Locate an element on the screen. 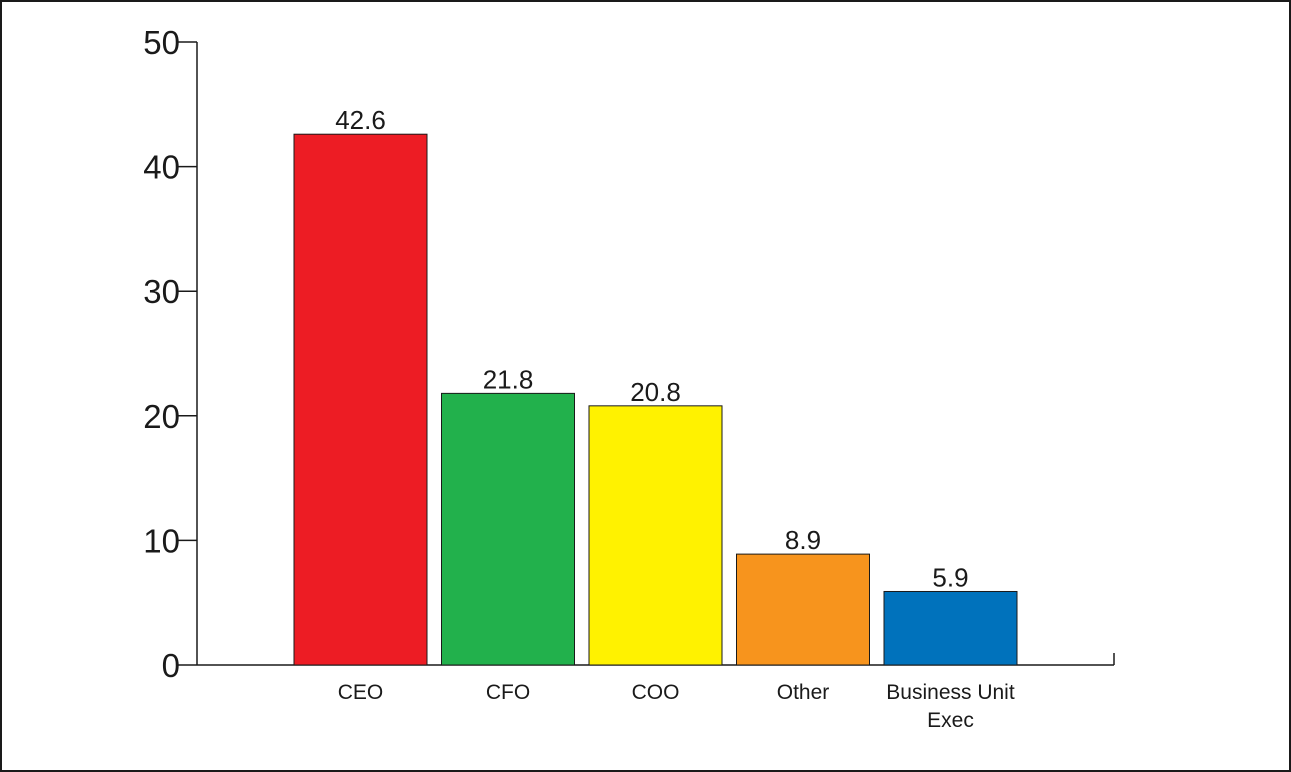 The height and width of the screenshot is (772, 1291). data-label: 20.8 is located at coordinates (655, 392).